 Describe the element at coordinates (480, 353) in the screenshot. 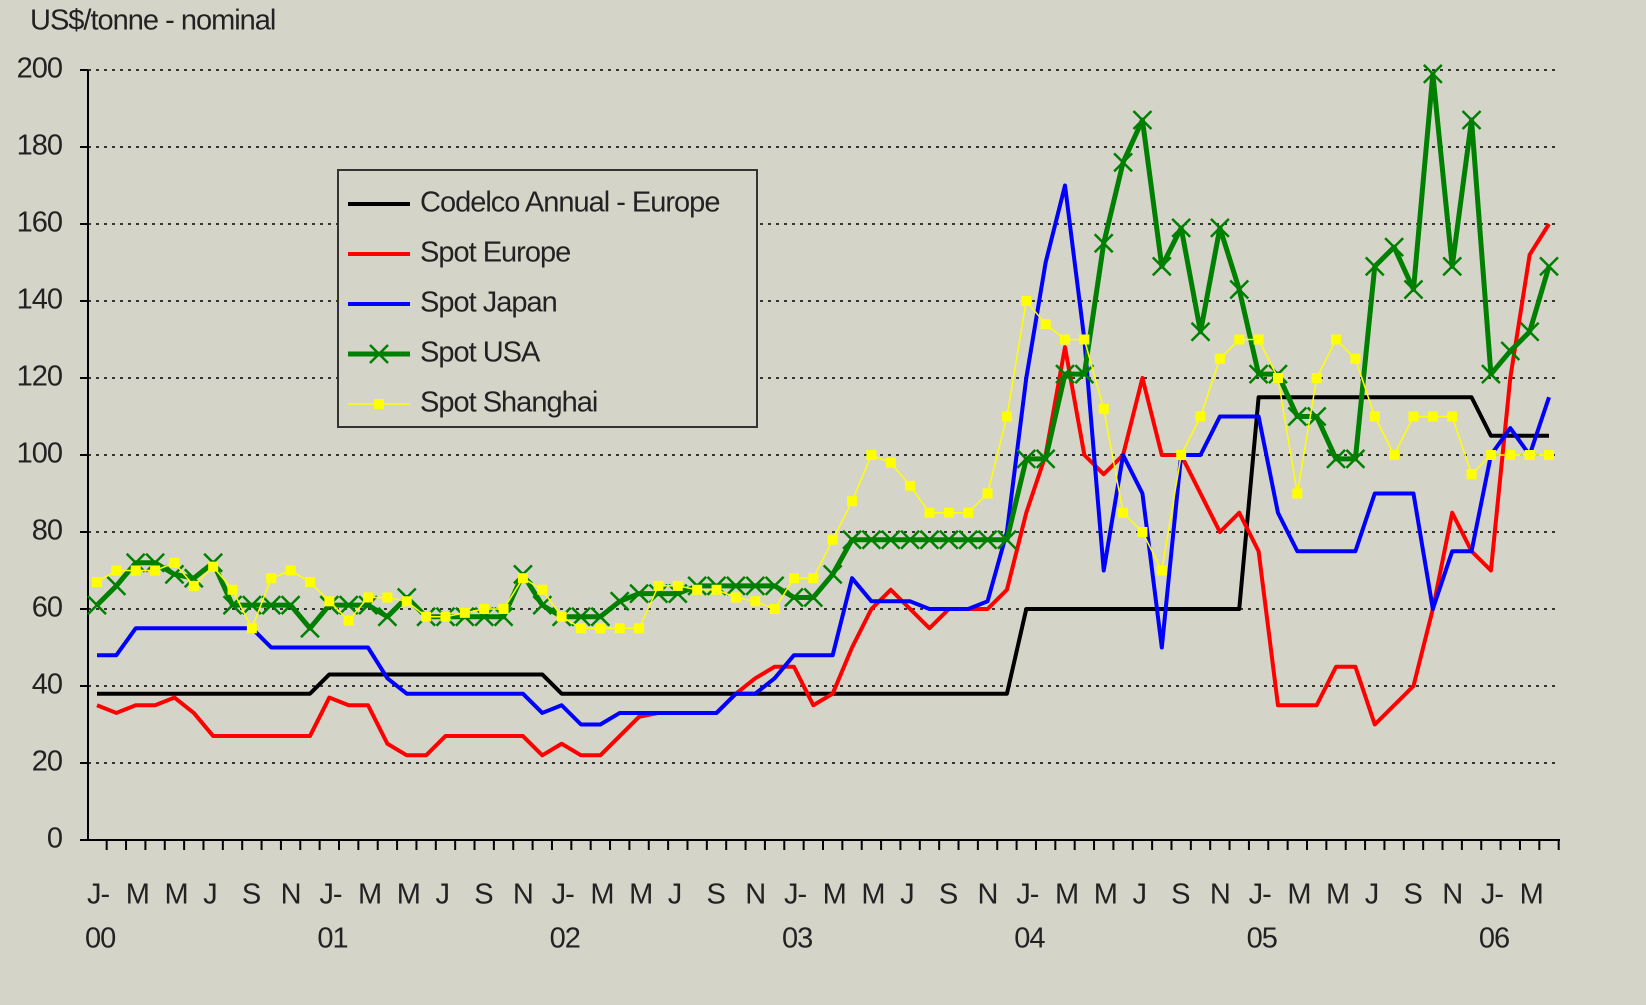

I see `legend-label: Spot USA` at that location.